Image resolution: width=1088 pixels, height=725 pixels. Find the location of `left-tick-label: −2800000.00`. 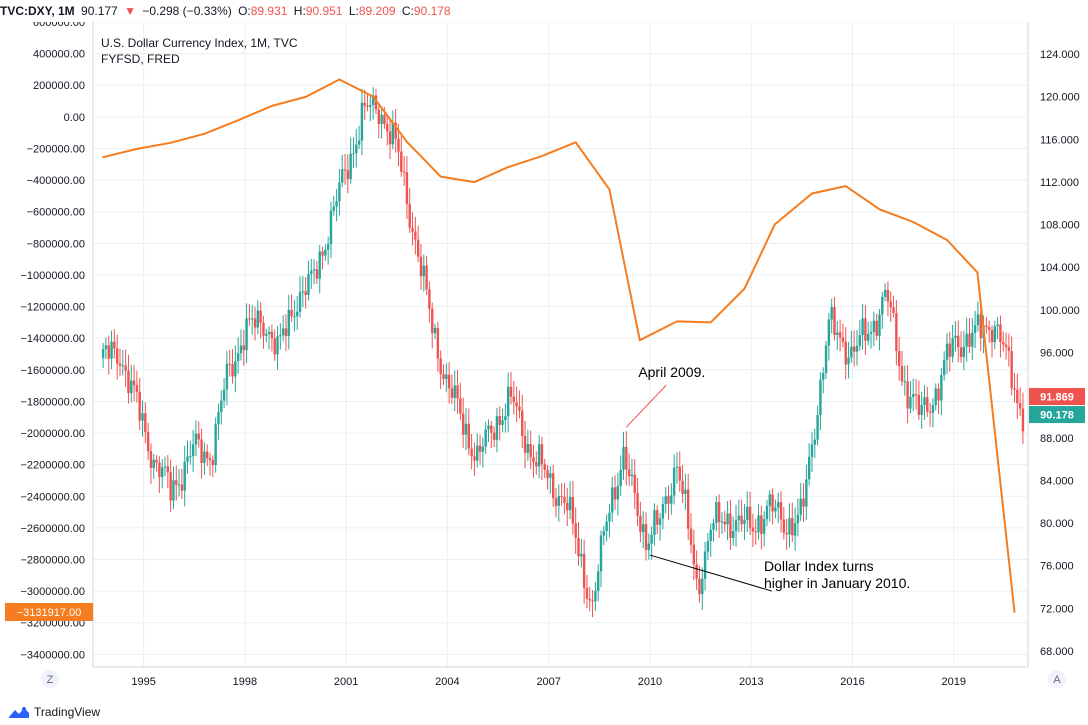

left-tick-label: −2800000.00 is located at coordinates (52, 561).